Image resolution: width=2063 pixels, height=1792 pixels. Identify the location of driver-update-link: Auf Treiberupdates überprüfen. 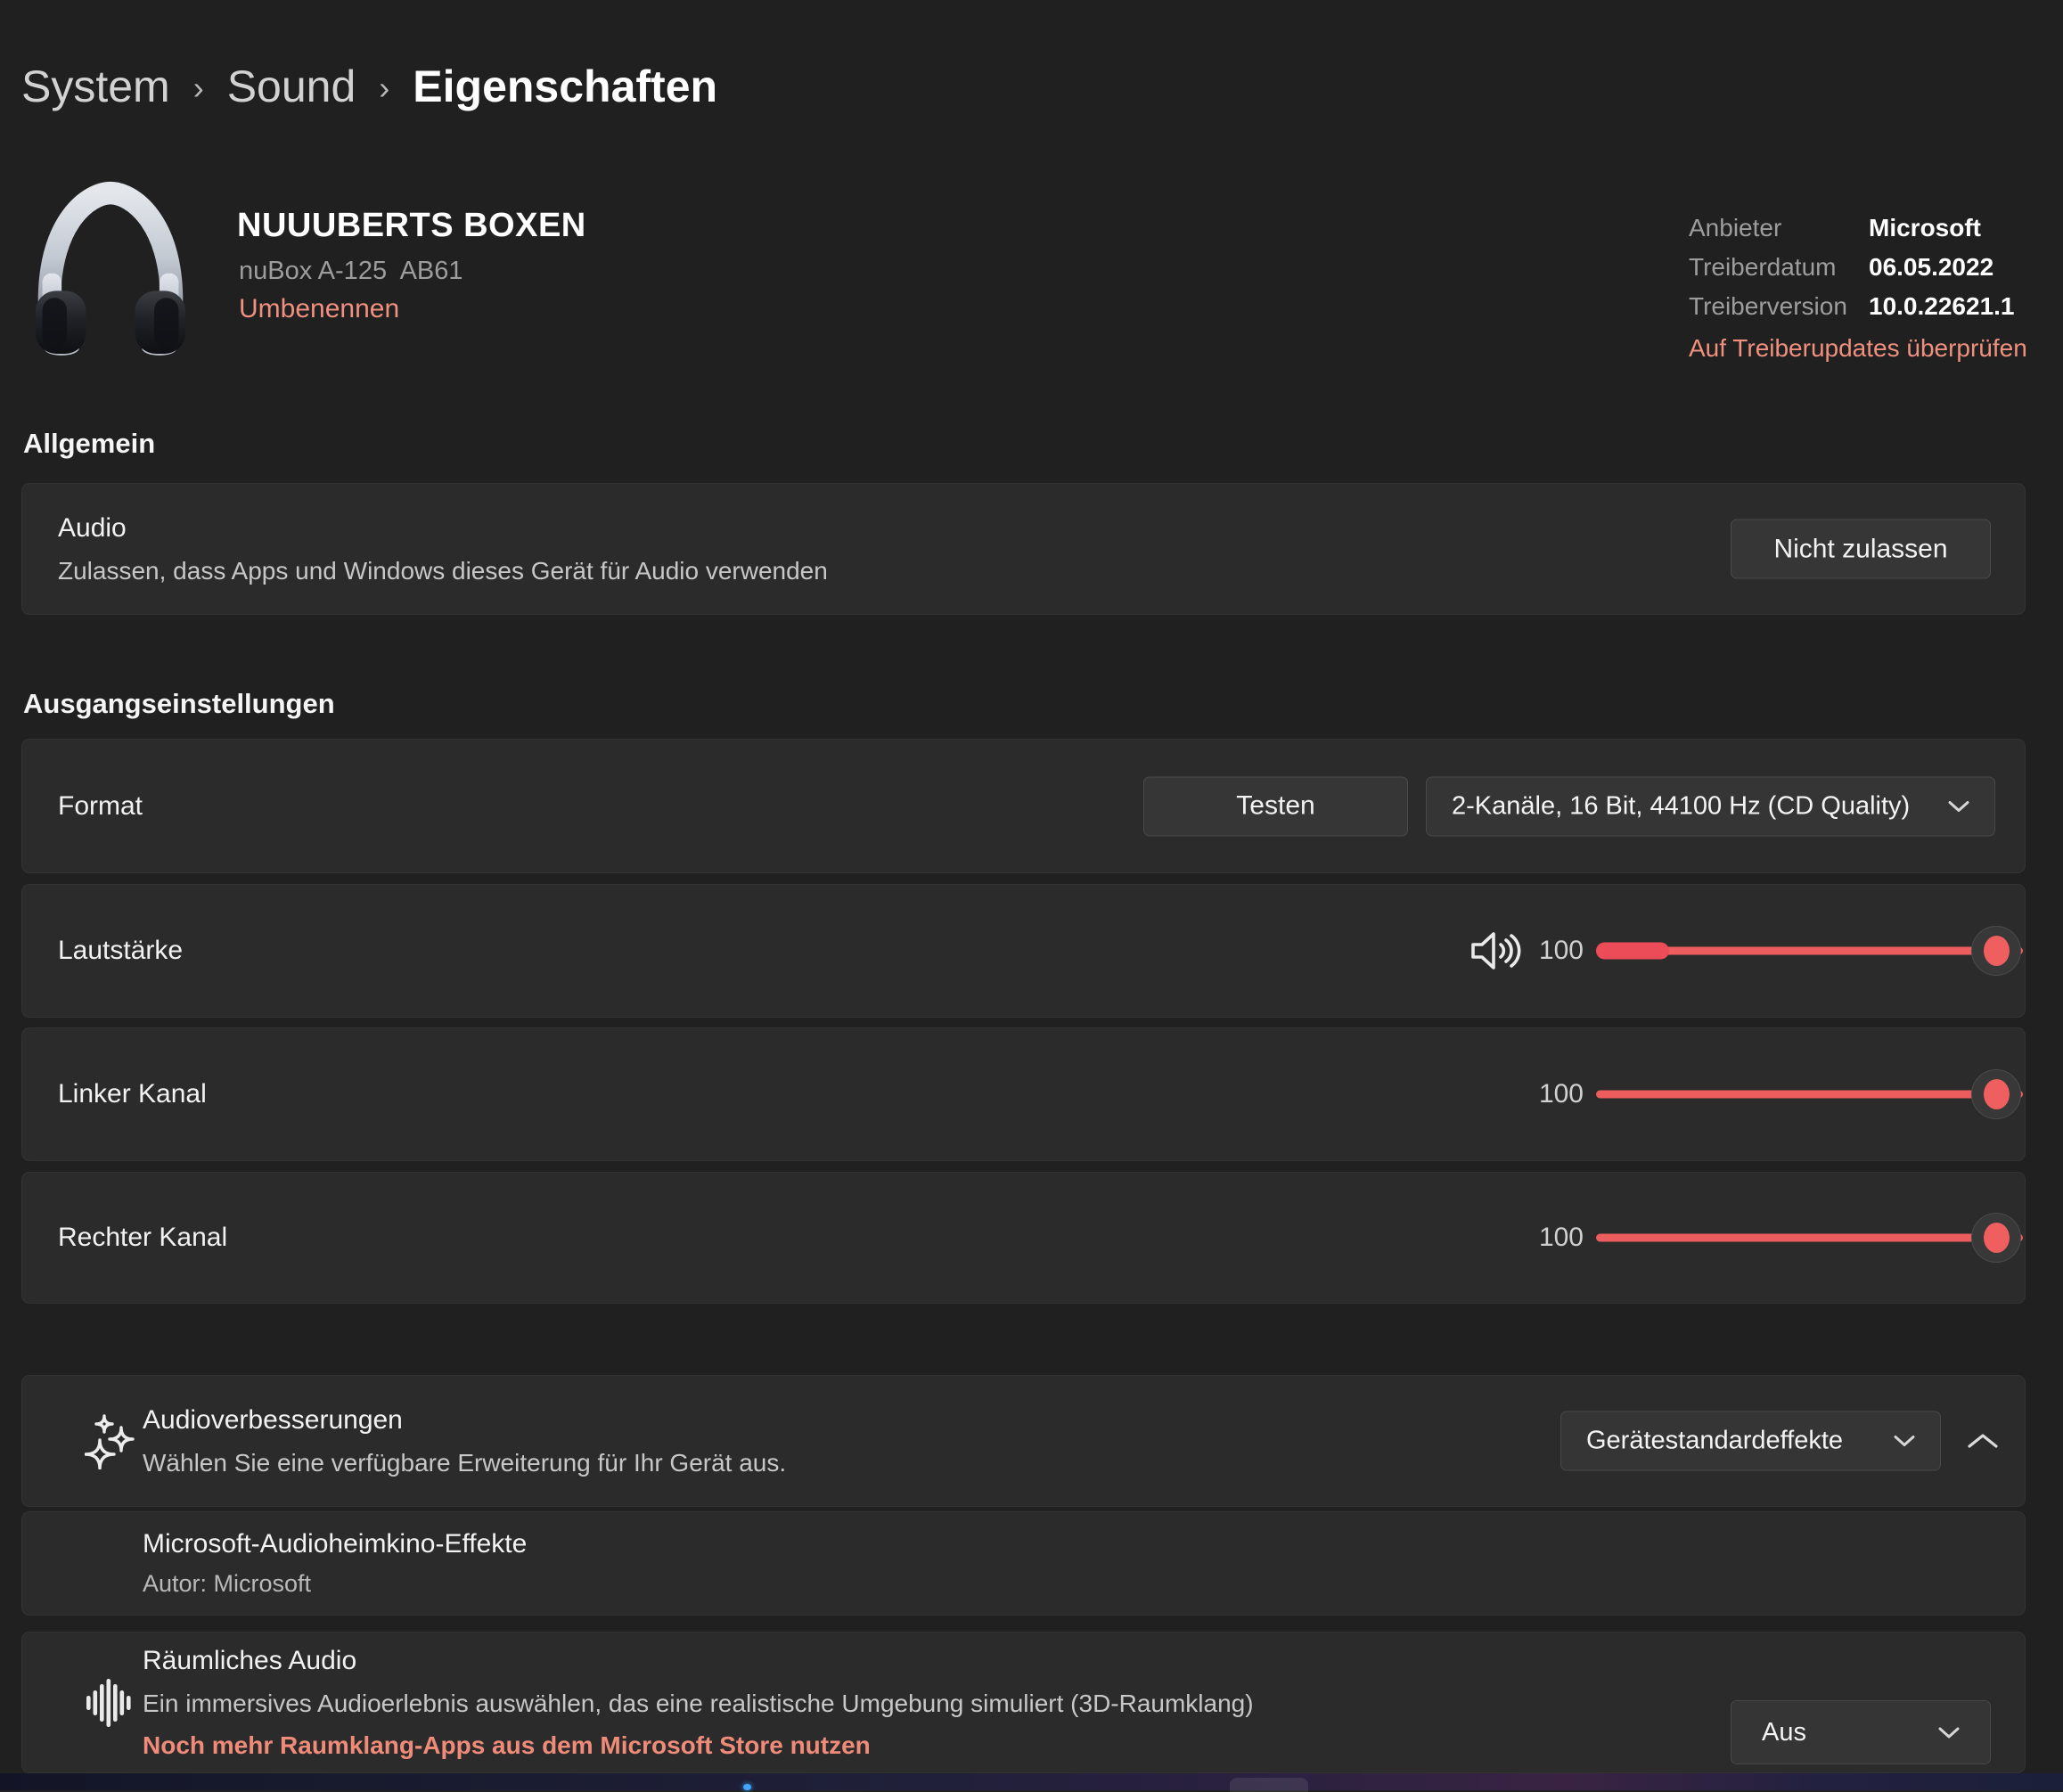
(1858, 348).